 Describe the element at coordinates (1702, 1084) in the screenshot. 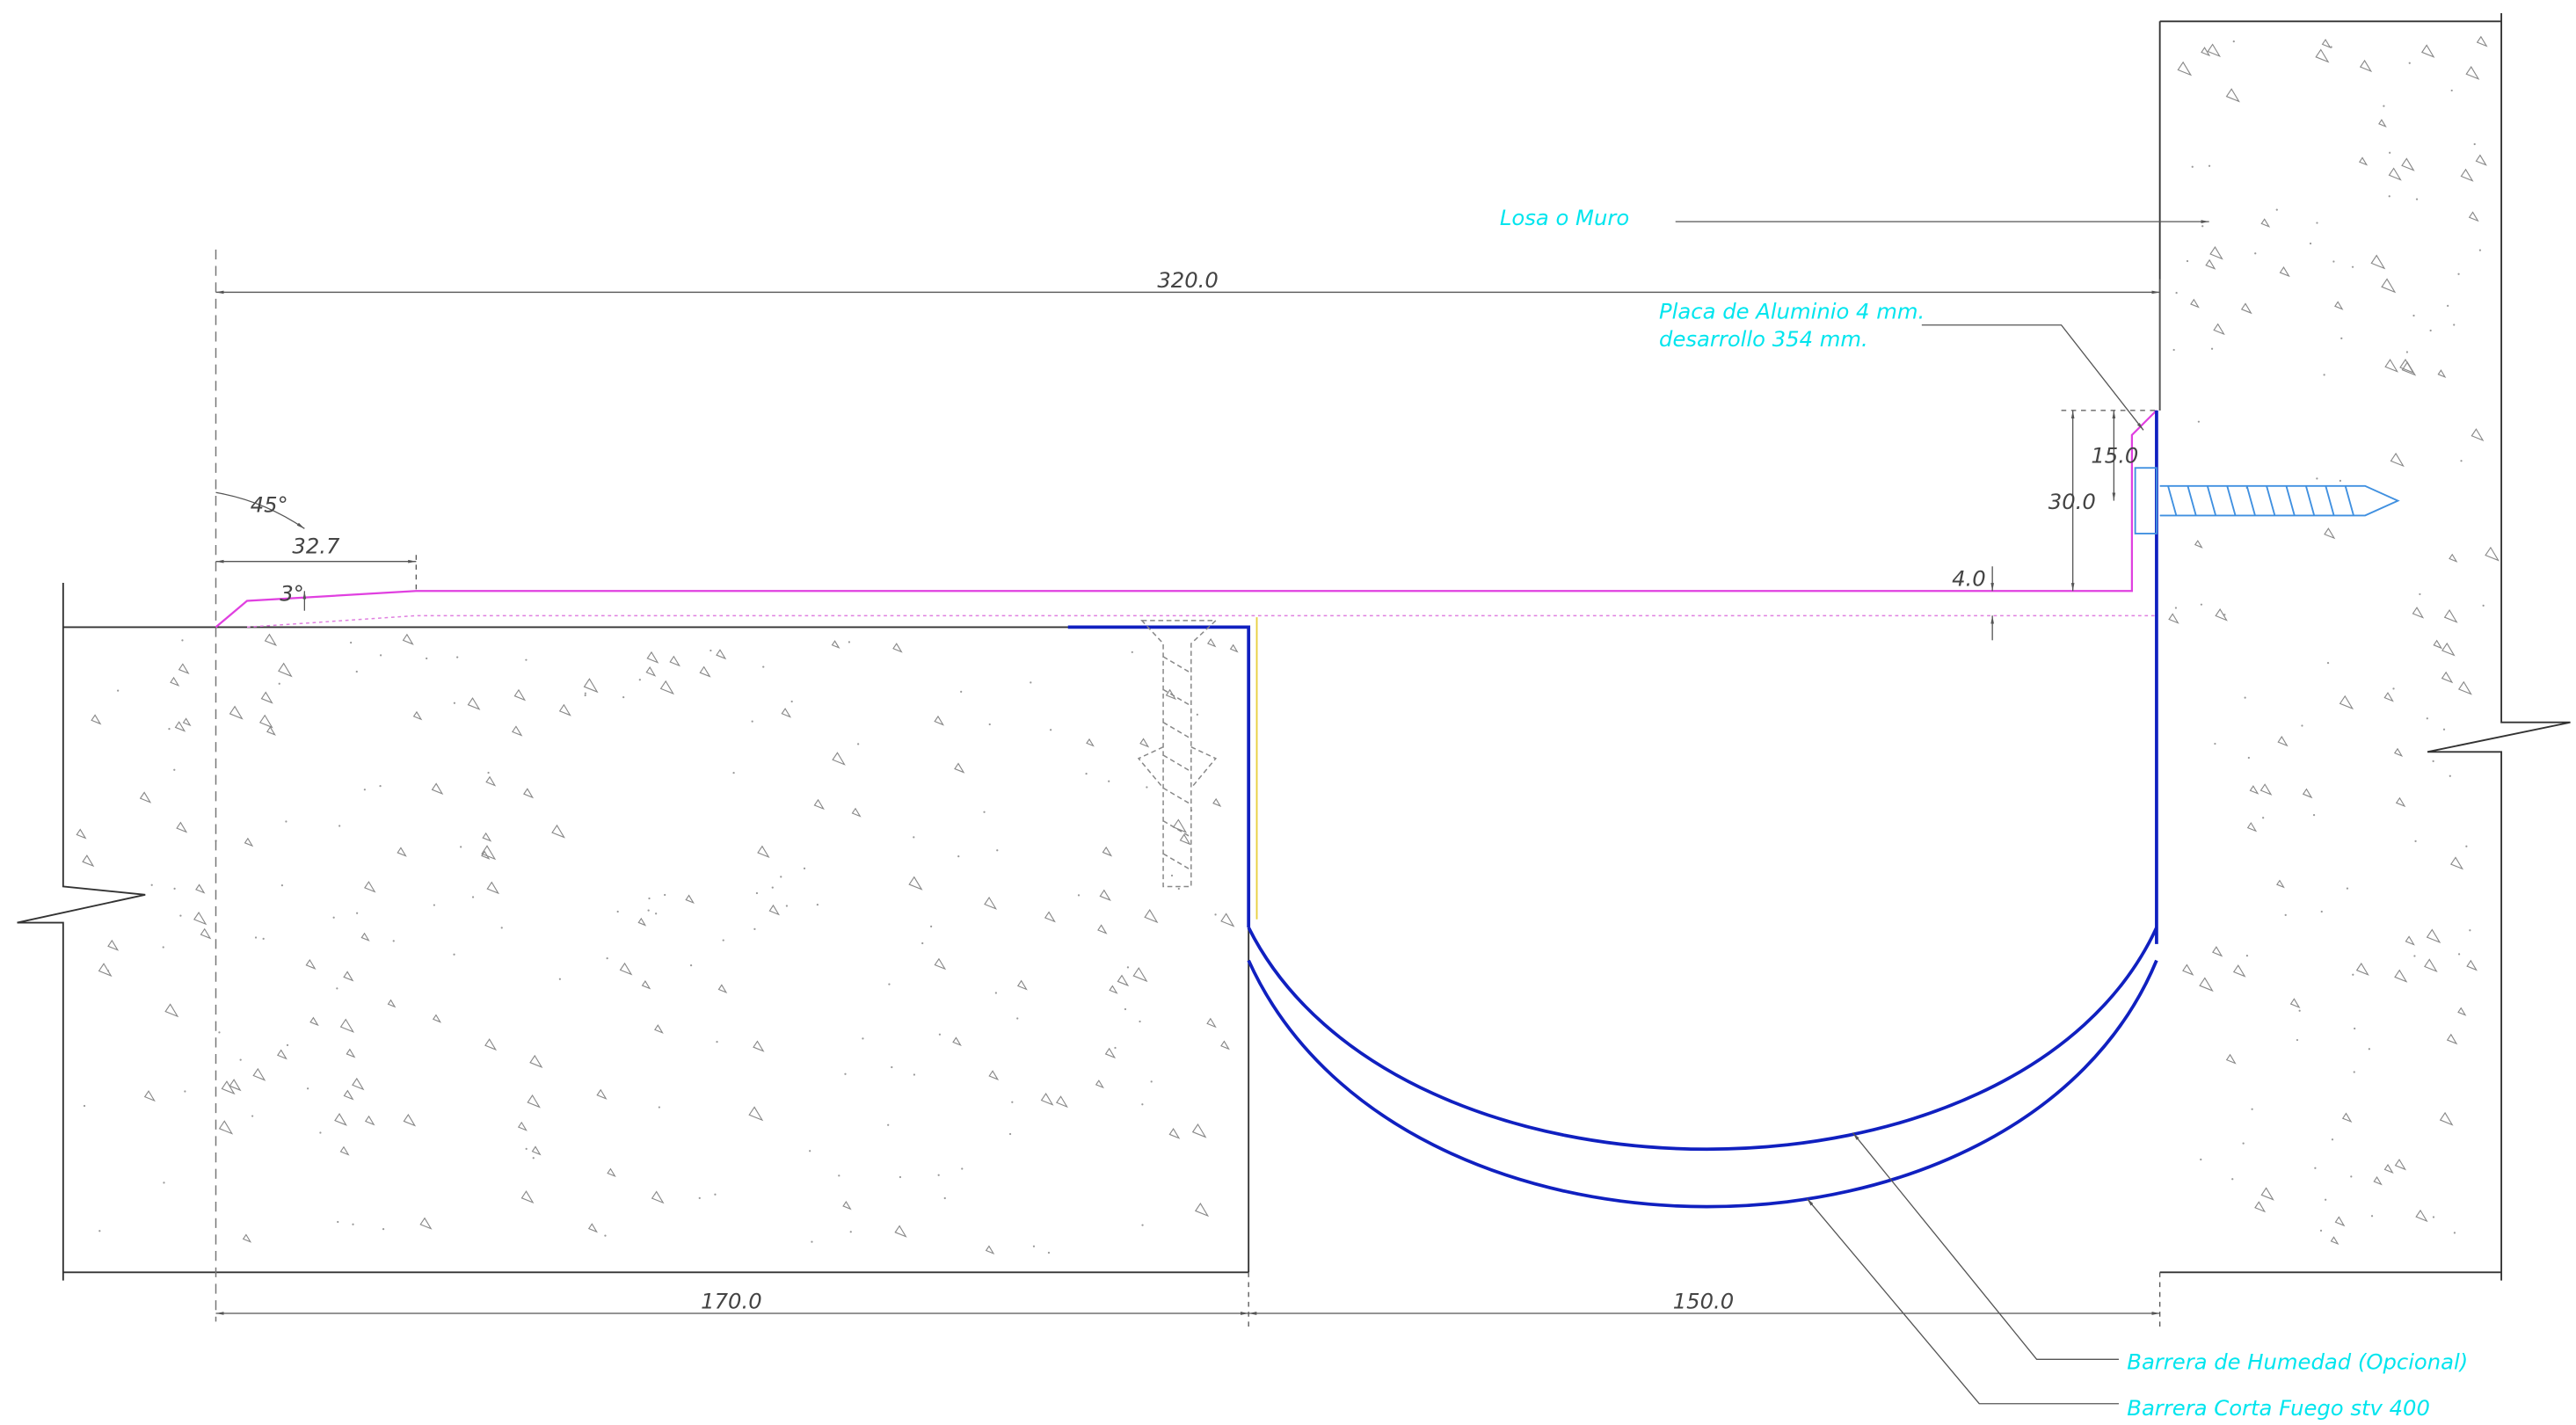

I see `fire-barrier` at that location.